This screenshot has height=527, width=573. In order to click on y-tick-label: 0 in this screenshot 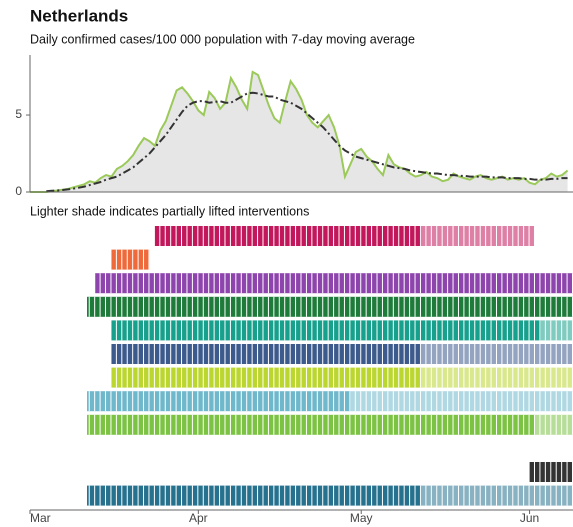, I will do `click(18, 191)`.